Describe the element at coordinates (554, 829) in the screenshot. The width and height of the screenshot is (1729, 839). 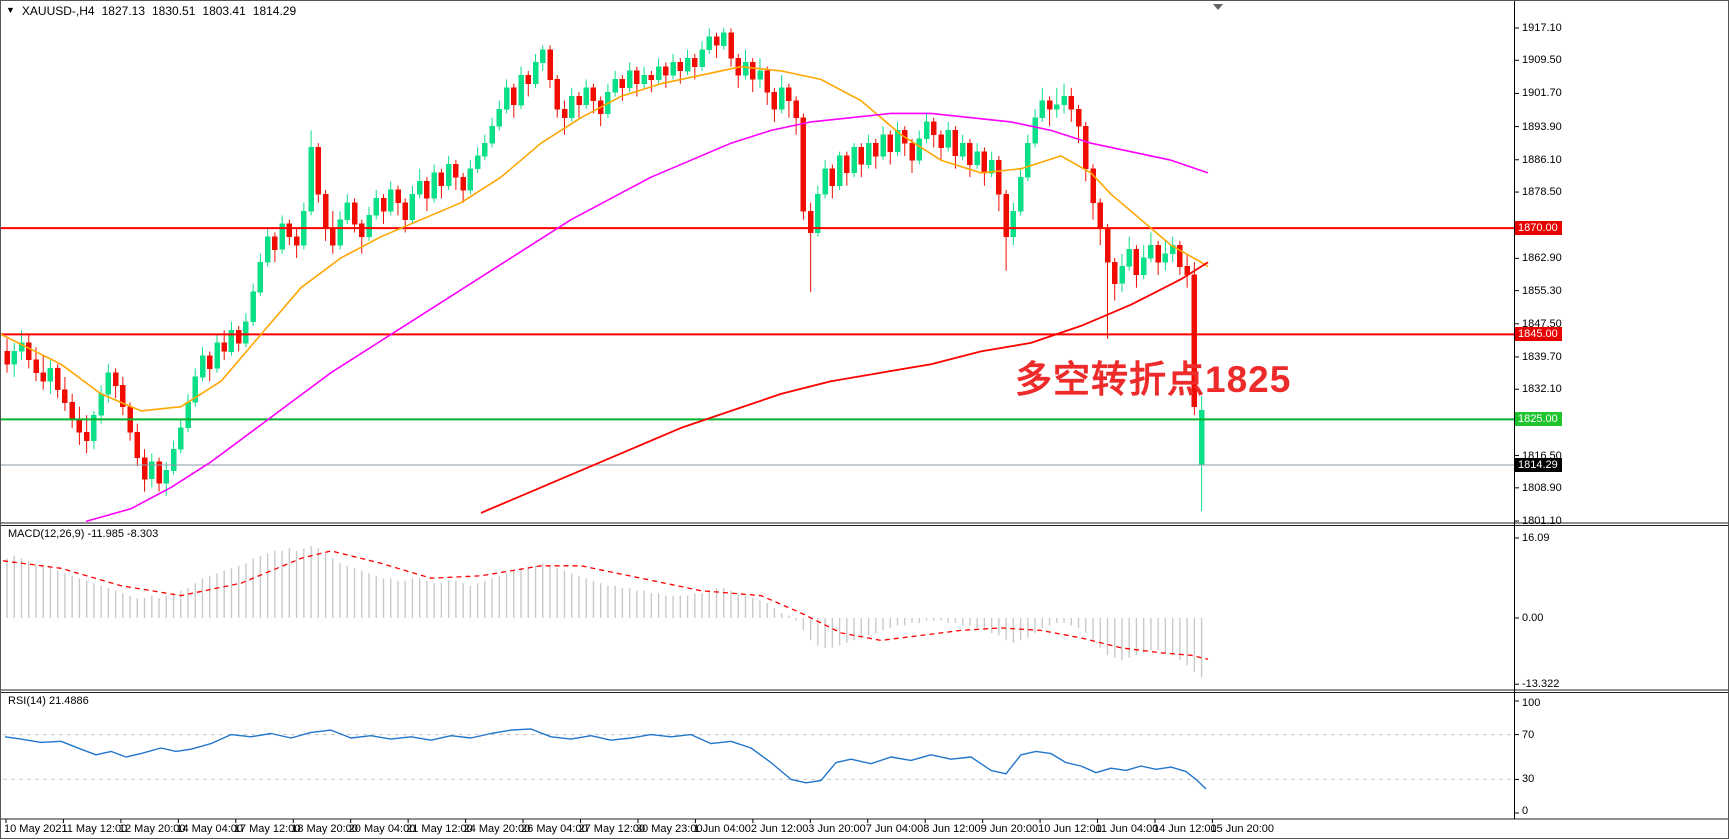
I see `time-tick-label: 26 May 04:00` at that location.